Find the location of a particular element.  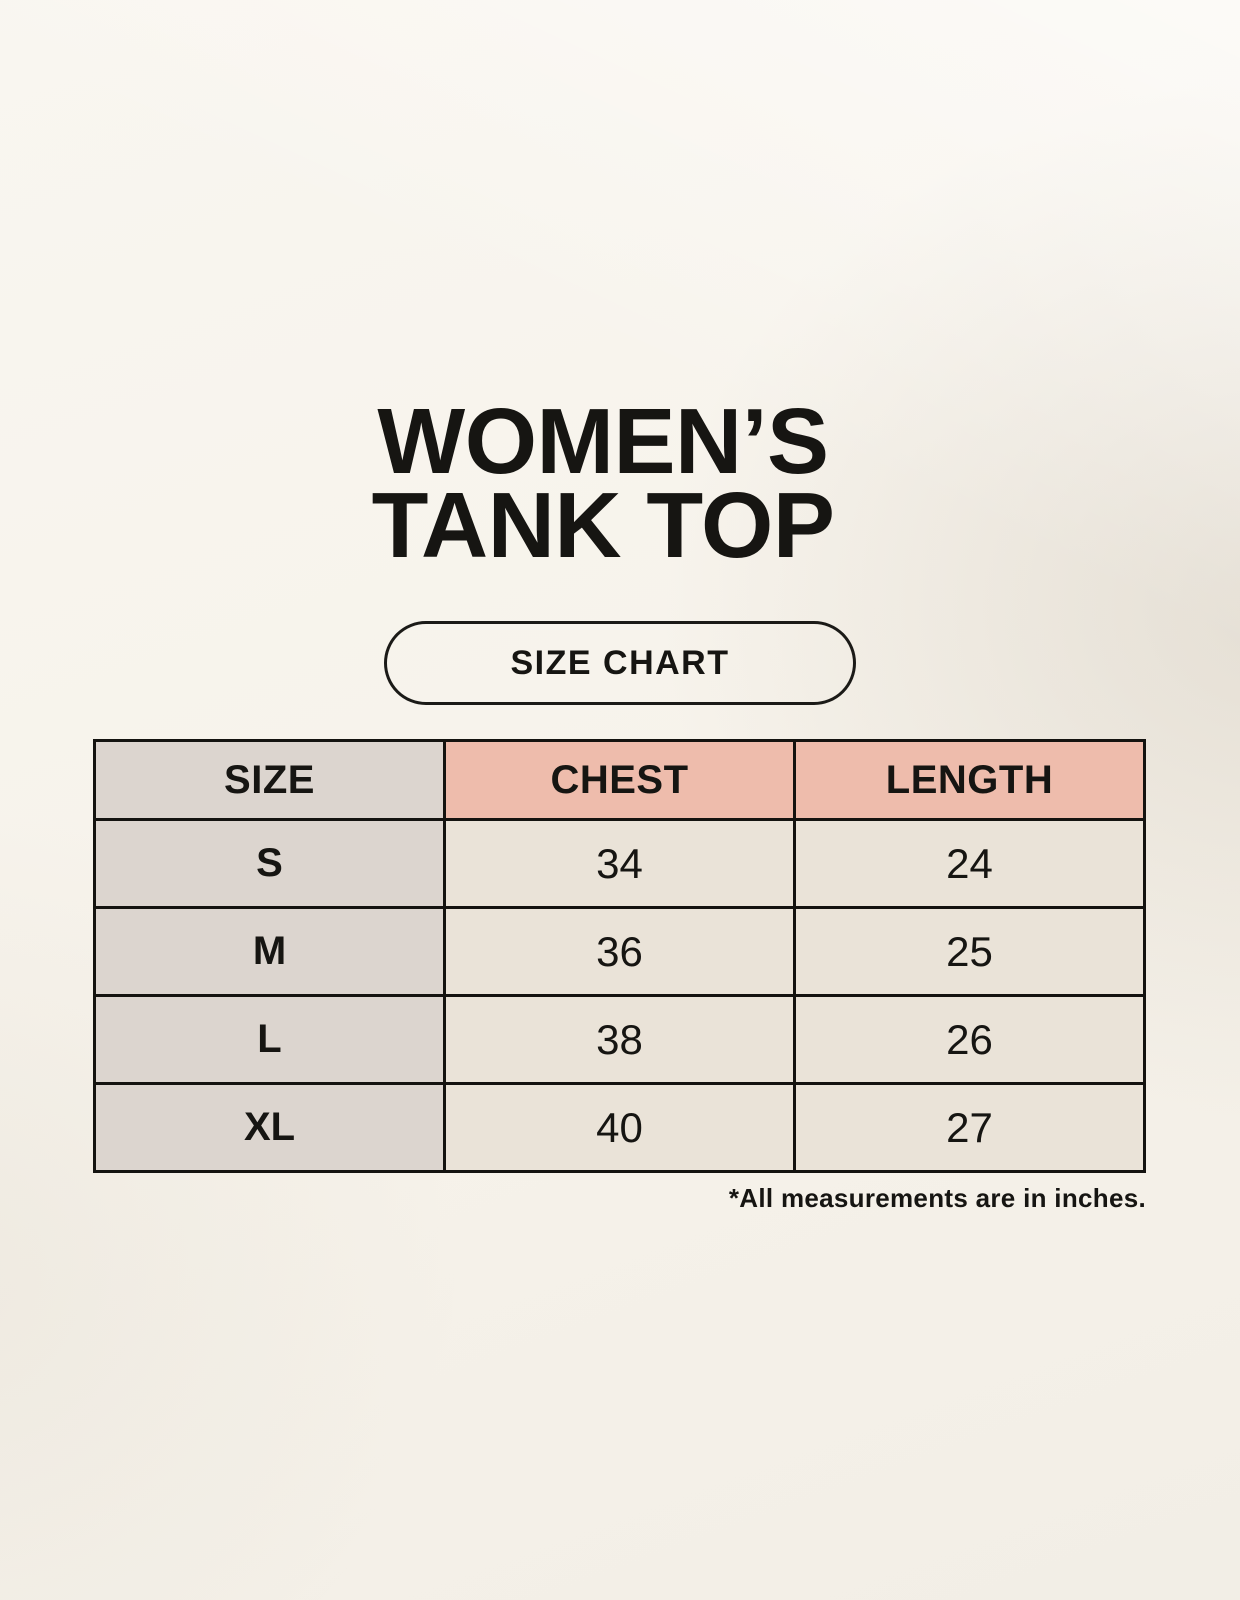

chest-cell: 36 is located at coordinates (619, 951).